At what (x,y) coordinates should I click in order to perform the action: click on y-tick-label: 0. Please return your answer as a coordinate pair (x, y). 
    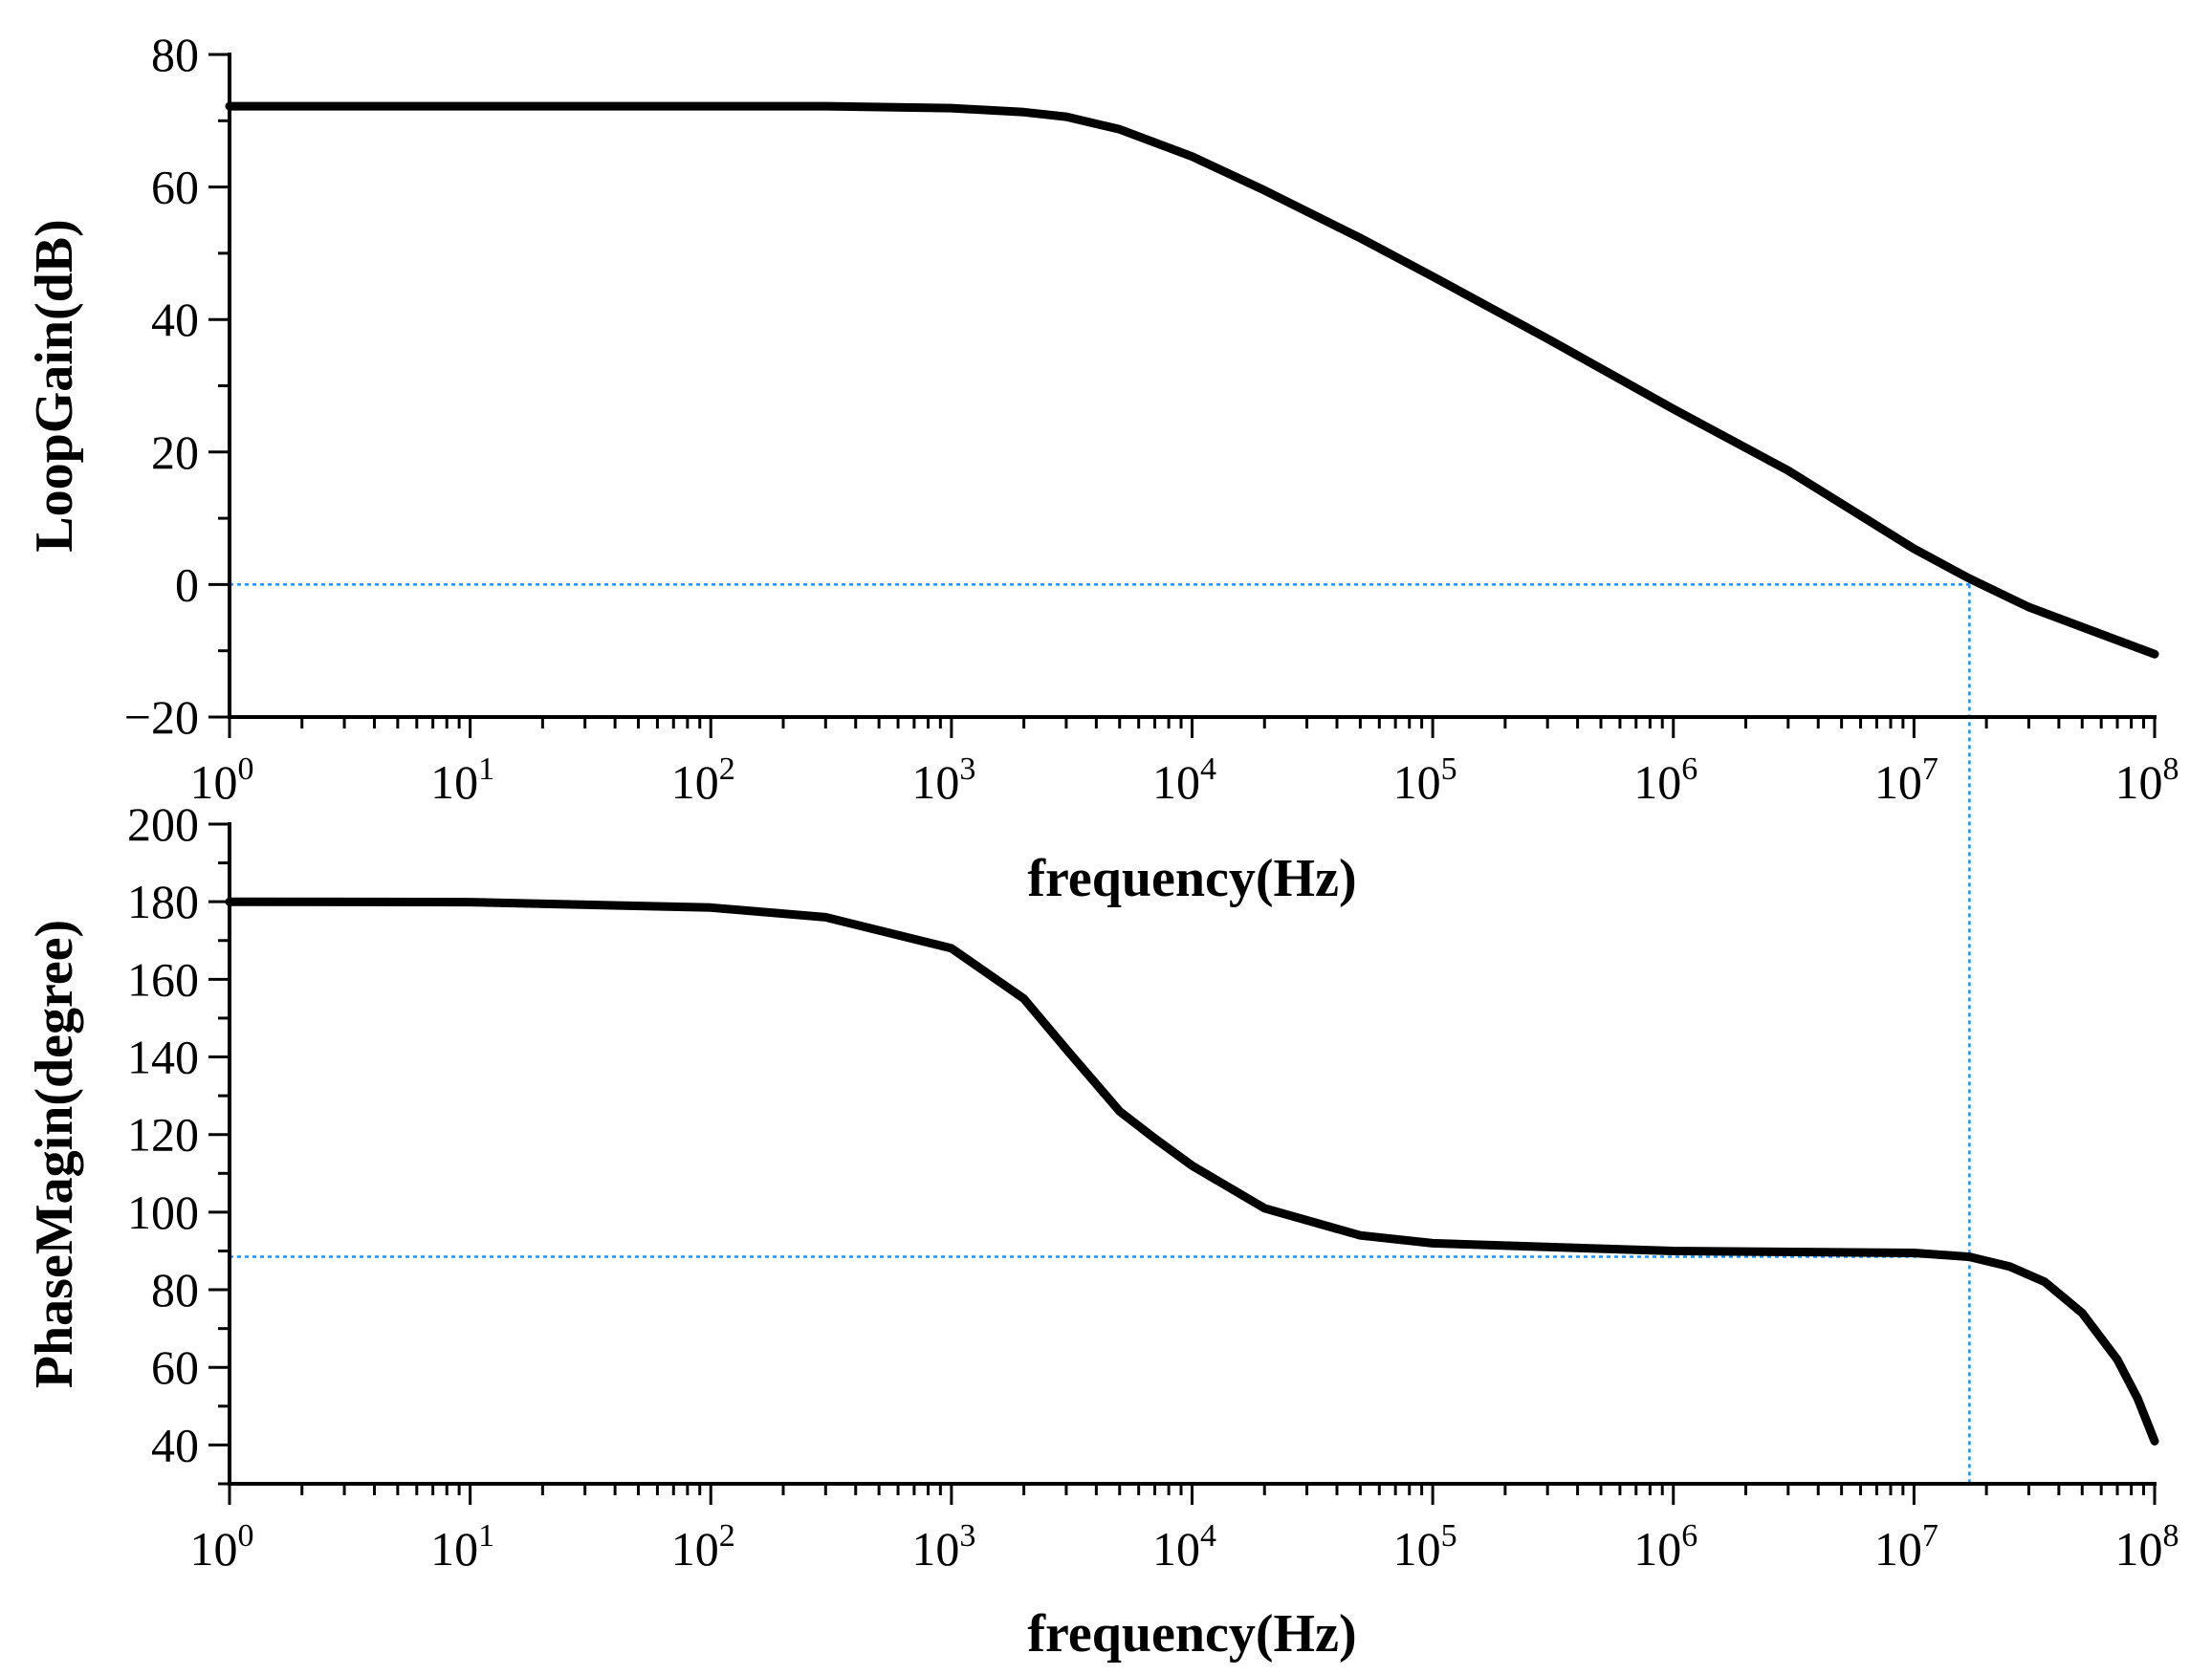
    Looking at the image, I should click on (187, 584).